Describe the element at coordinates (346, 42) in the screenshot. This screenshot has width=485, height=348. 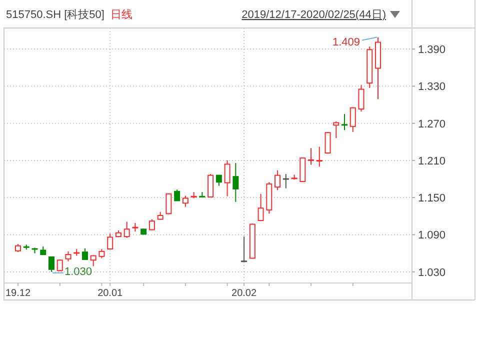
I see `annotation: 1.409` at that location.